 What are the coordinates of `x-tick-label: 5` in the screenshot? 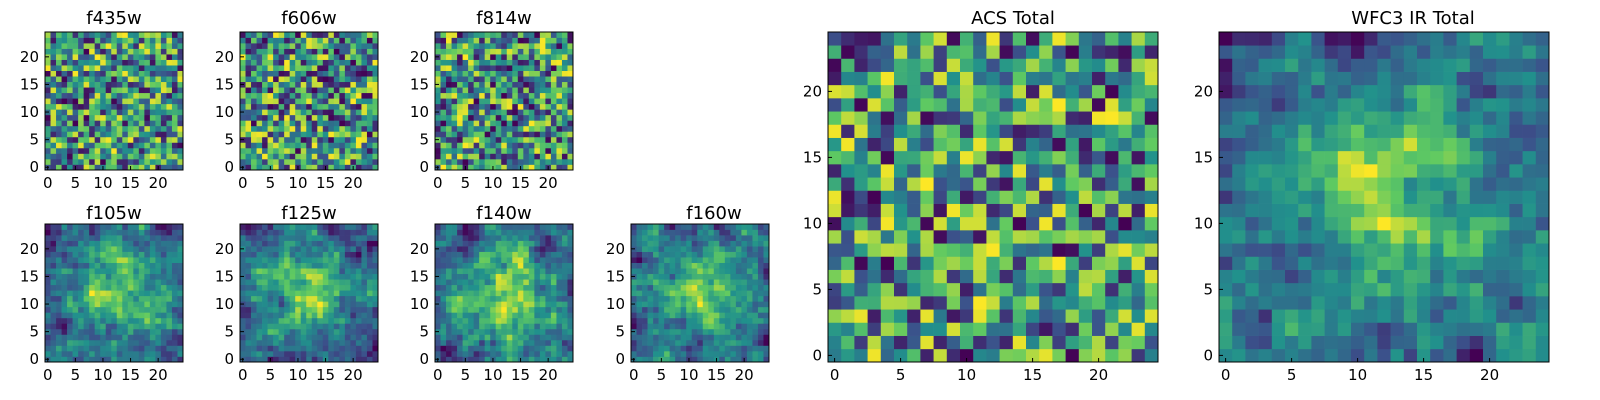 It's located at (76, 375).